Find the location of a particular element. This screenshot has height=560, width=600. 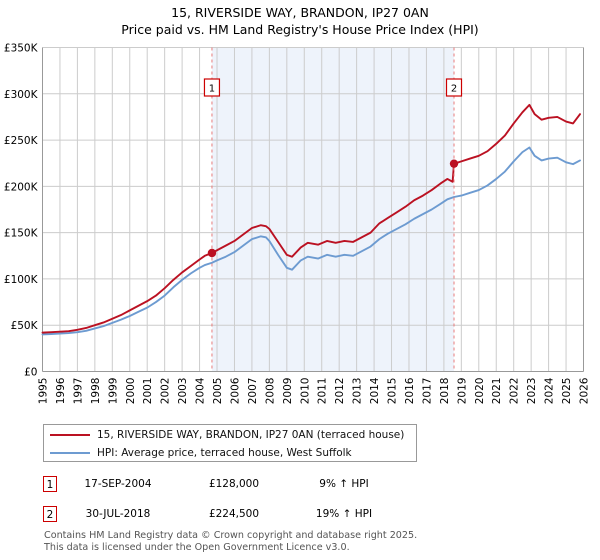

legend-color-swatch-hpi is located at coordinates (70, 453).